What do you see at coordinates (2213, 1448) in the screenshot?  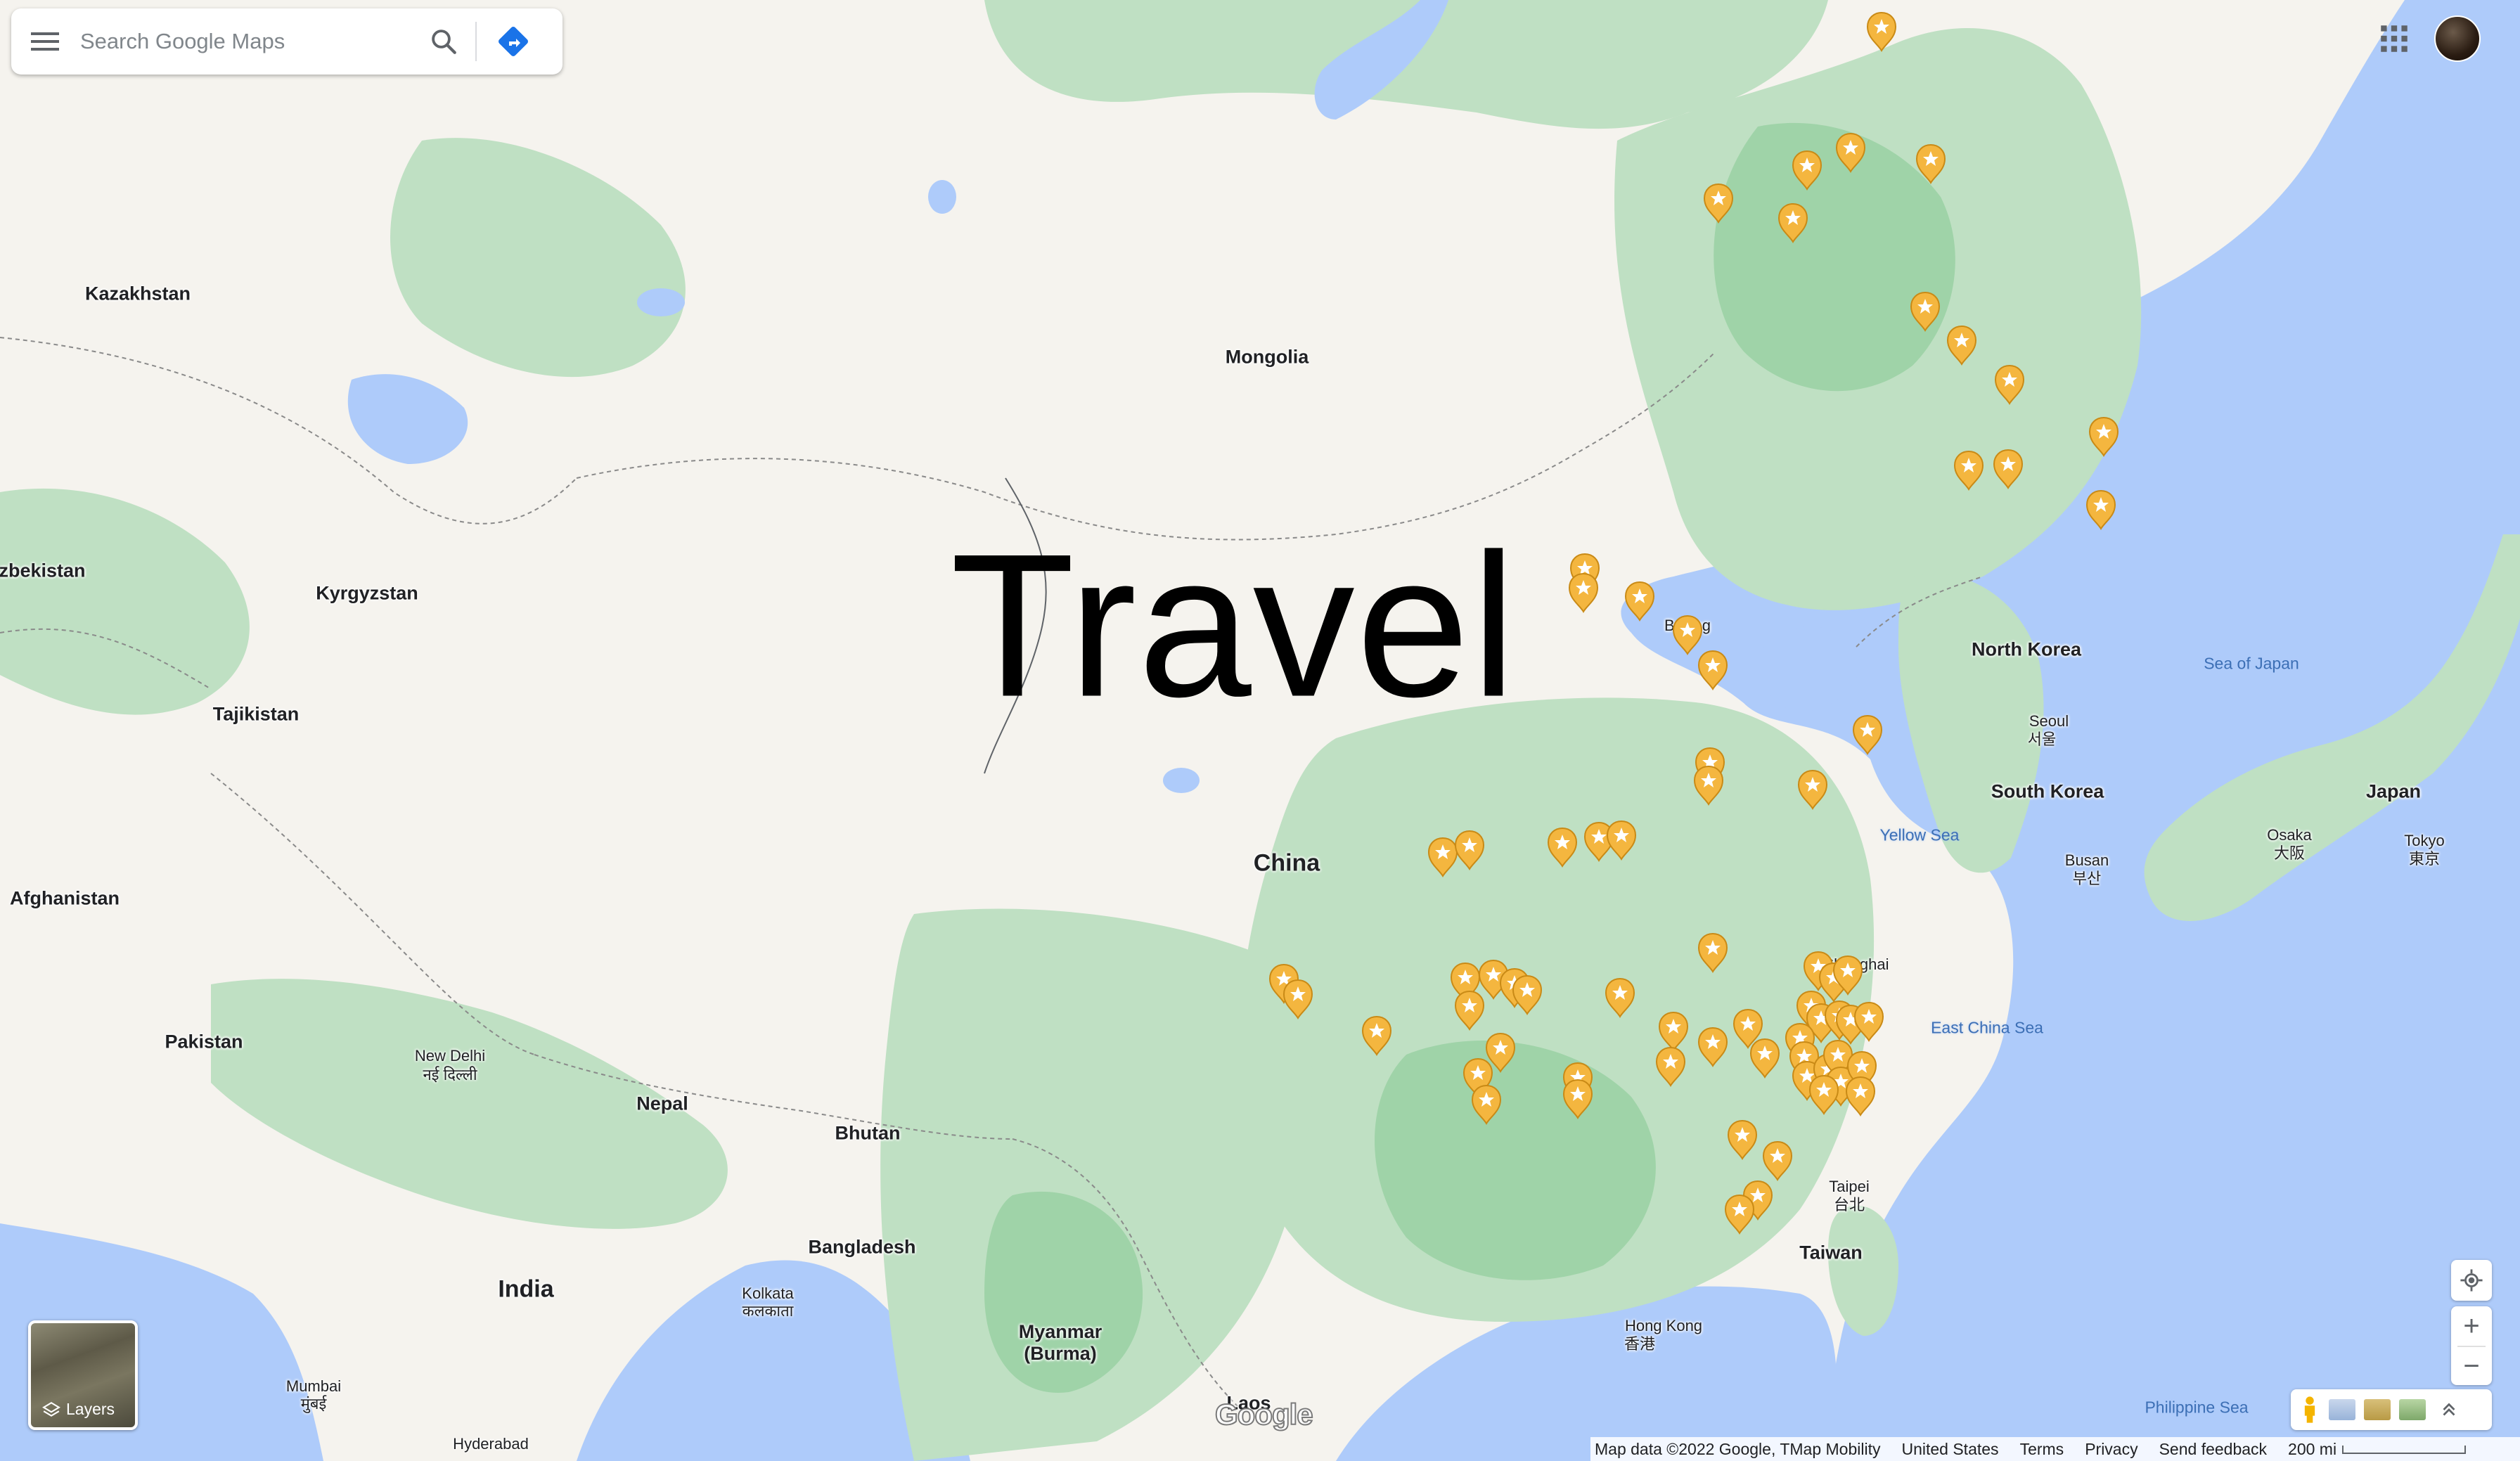 I see `send-feedback-link: Send feedback` at bounding box center [2213, 1448].